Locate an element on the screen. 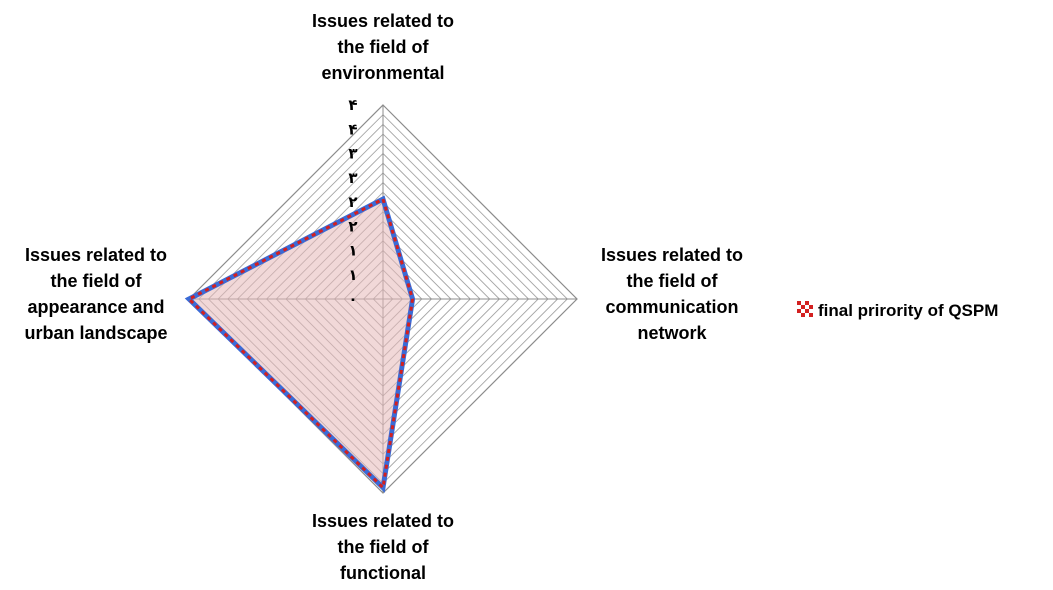  radar-series is located at coordinates (300, 344).